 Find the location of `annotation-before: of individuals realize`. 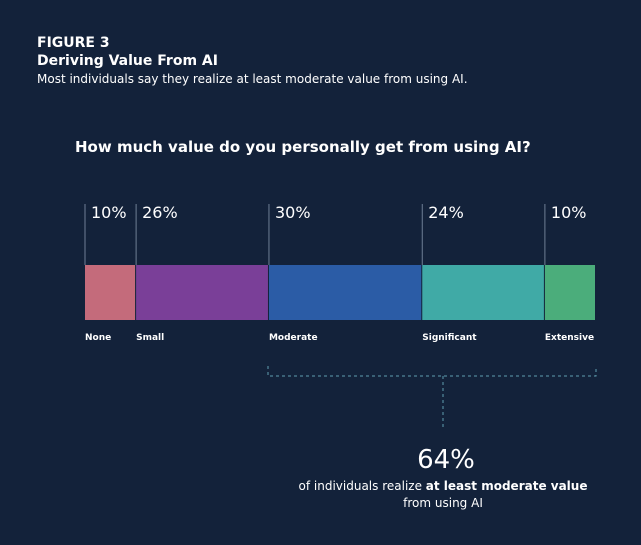

annotation-before: of individuals realize is located at coordinates (360, 486).